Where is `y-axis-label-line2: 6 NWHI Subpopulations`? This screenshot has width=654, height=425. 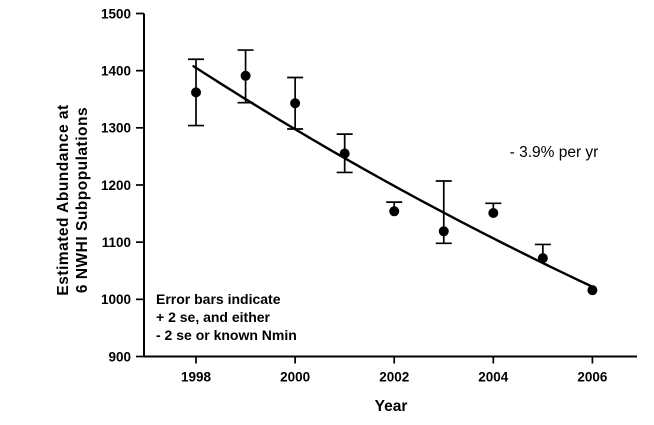 y-axis-label-line2: 6 NWHI Subpopulations is located at coordinates (82, 200).